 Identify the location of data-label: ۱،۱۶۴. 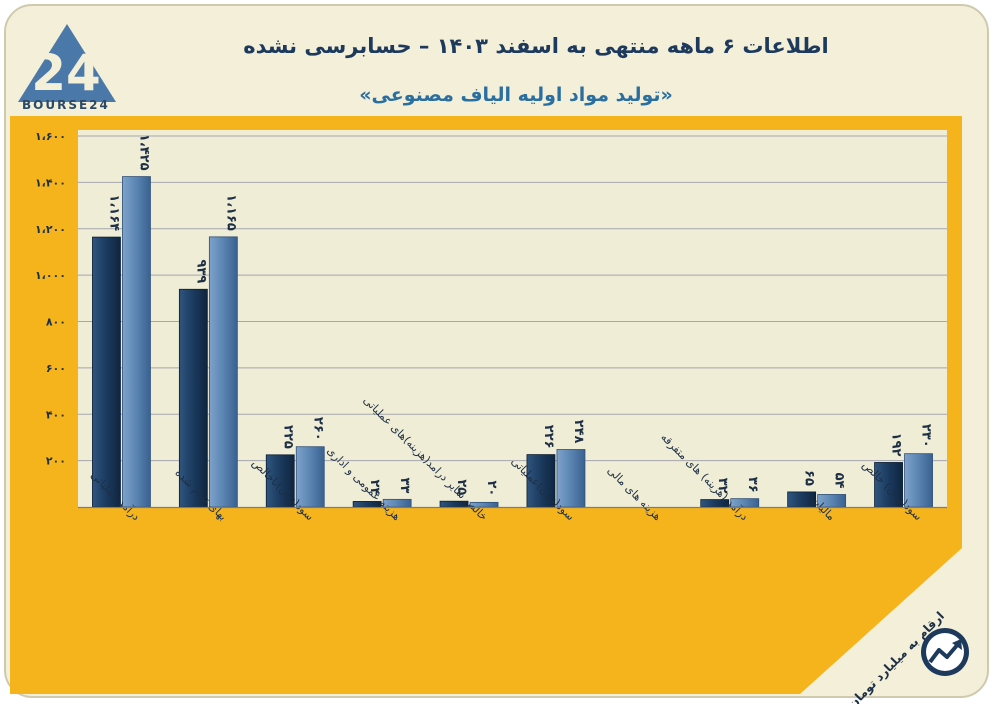
(113, 212).